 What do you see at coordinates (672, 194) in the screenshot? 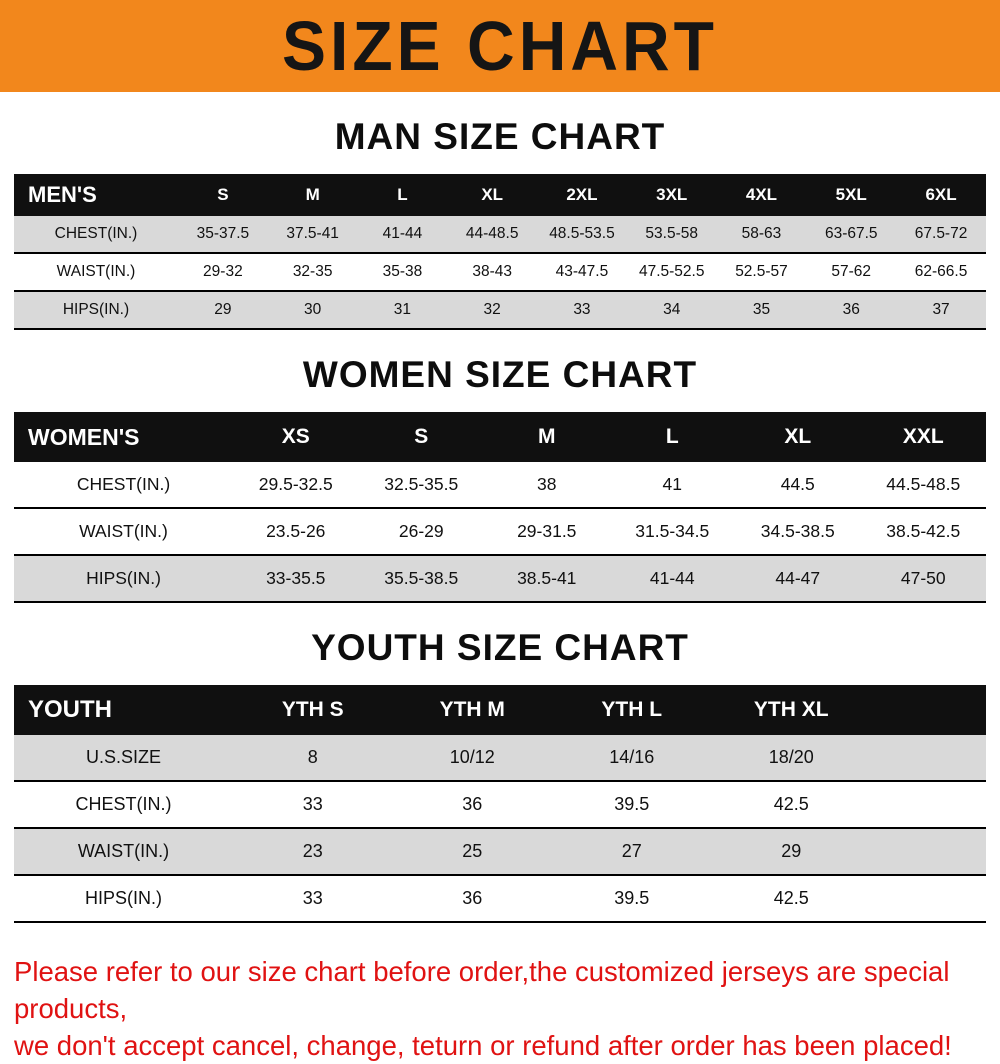
I see `size-column-header: 3XL` at bounding box center [672, 194].